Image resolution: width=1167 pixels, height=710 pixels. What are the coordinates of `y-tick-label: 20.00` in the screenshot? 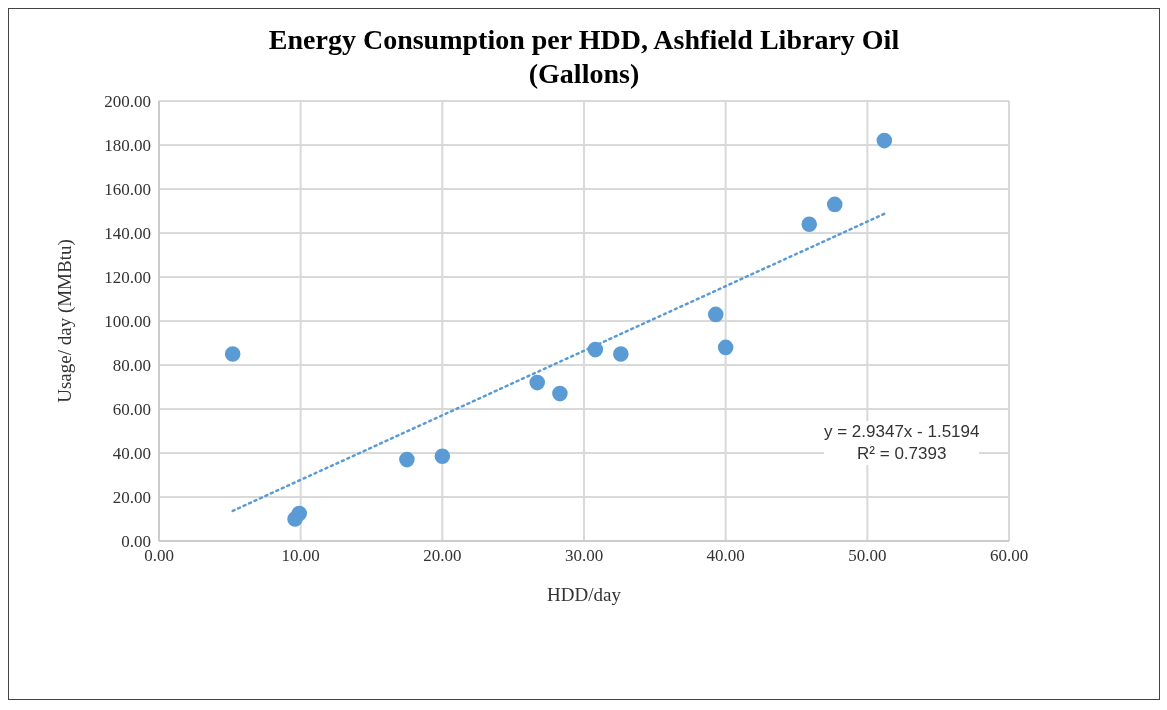 It's located at (131, 498).